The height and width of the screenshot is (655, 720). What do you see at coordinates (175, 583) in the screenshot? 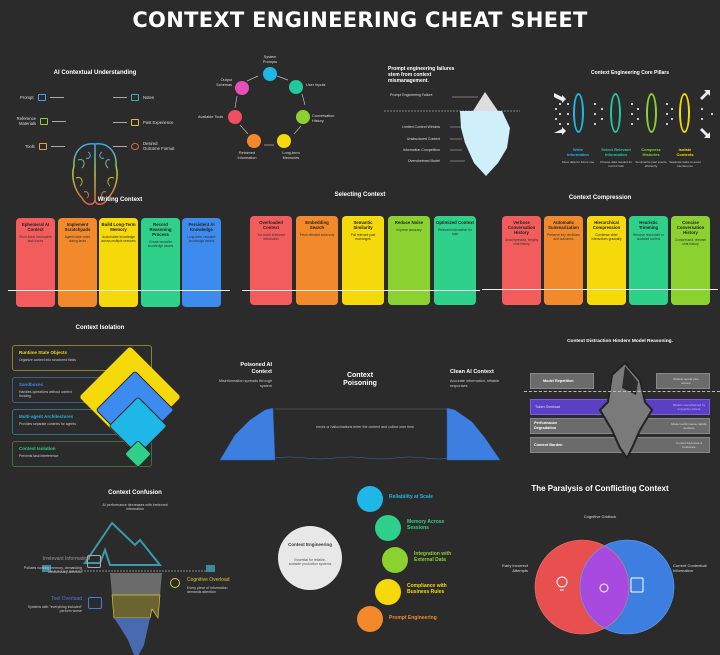
I see `lightbulb-icon` at bounding box center [175, 583].